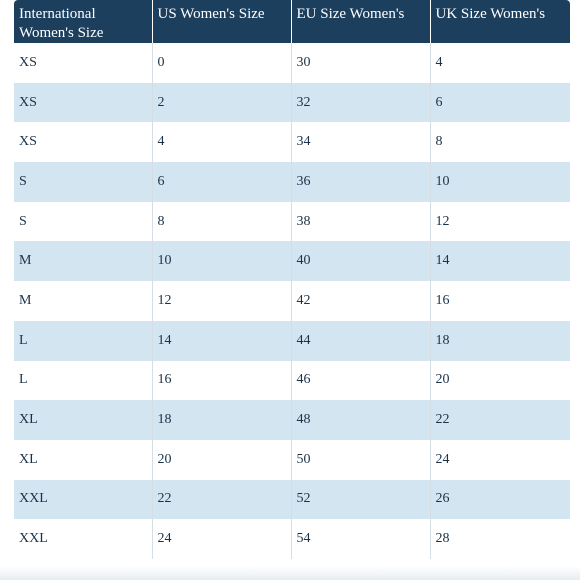 The width and height of the screenshot is (580, 580). Describe the element at coordinates (361, 102) in the screenshot. I see `cell-eu-size: 32` at that location.